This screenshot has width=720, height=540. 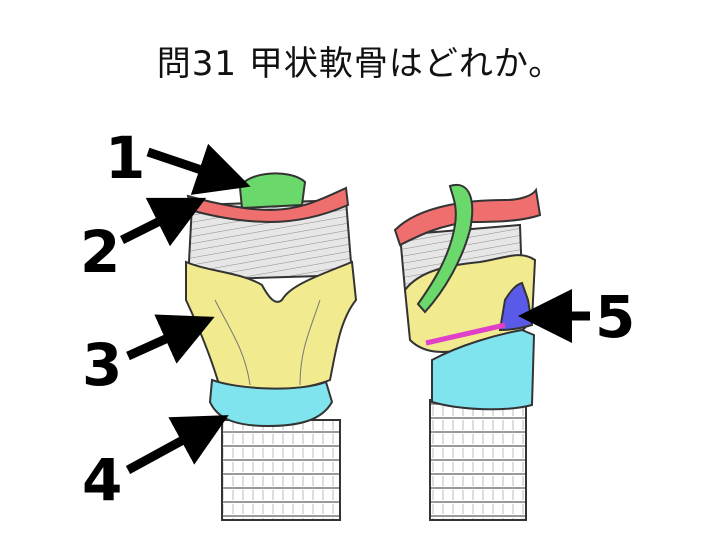 I want to click on epiglottis-lateral, so click(x=445, y=248).